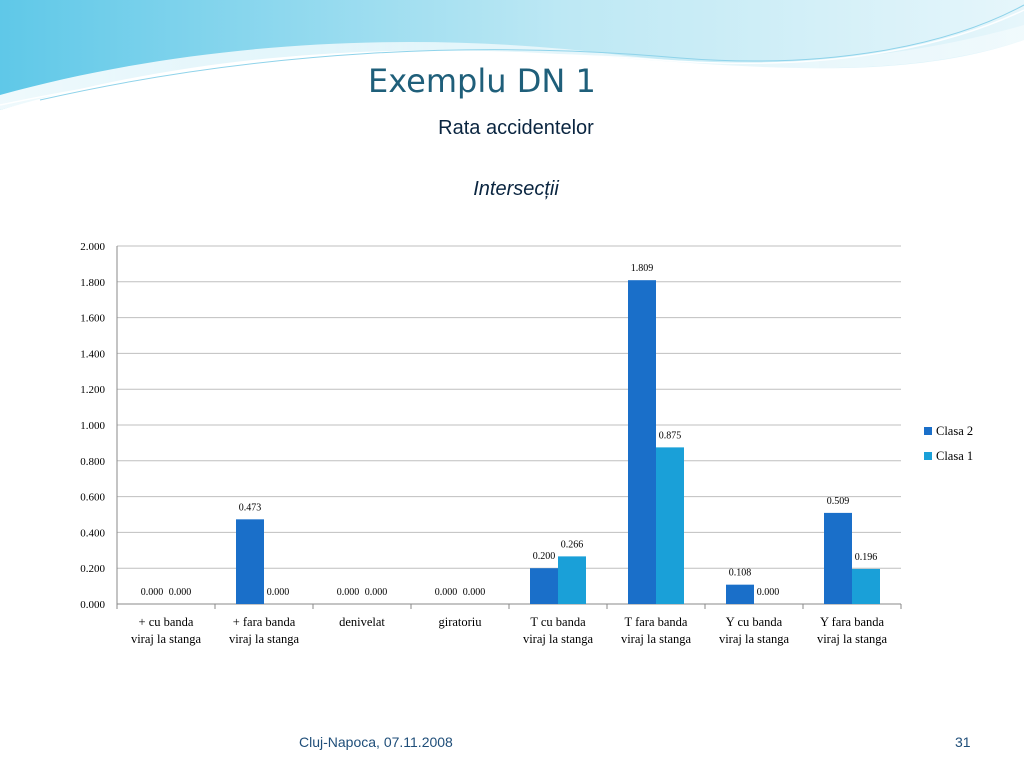 The height and width of the screenshot is (768, 1024). What do you see at coordinates (92, 498) in the screenshot?
I see `y-tick-label: 0.600` at bounding box center [92, 498].